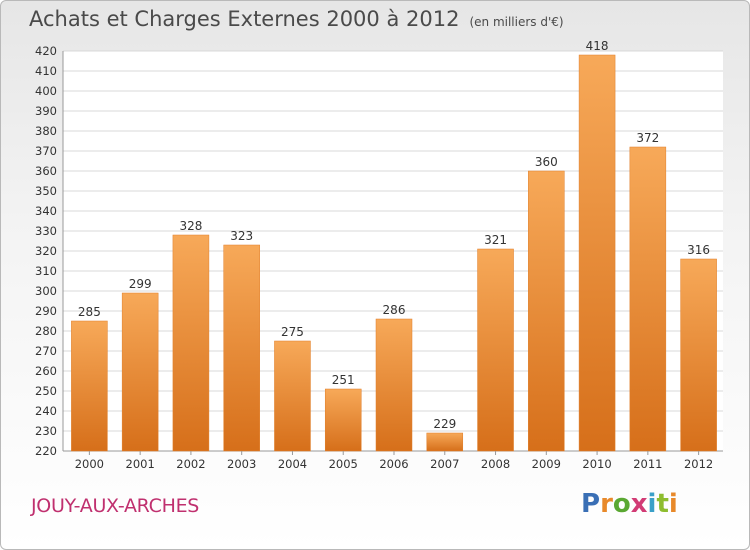  Describe the element at coordinates (46, 411) in the screenshot. I see `y-tick-label: 240` at that location.